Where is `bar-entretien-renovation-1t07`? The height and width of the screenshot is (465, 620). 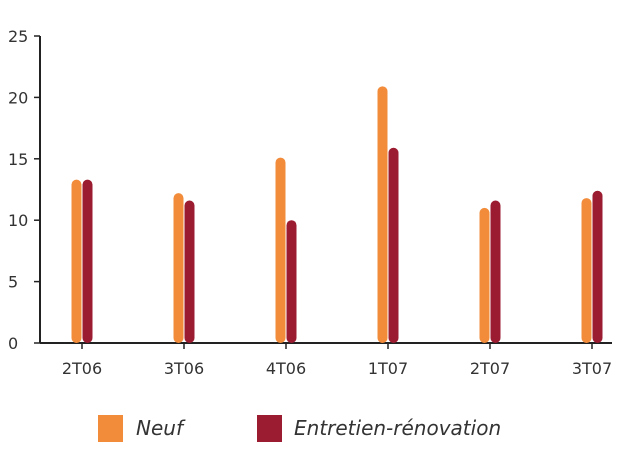 bar-entretien-renovation-1t07 is located at coordinates (393, 245).